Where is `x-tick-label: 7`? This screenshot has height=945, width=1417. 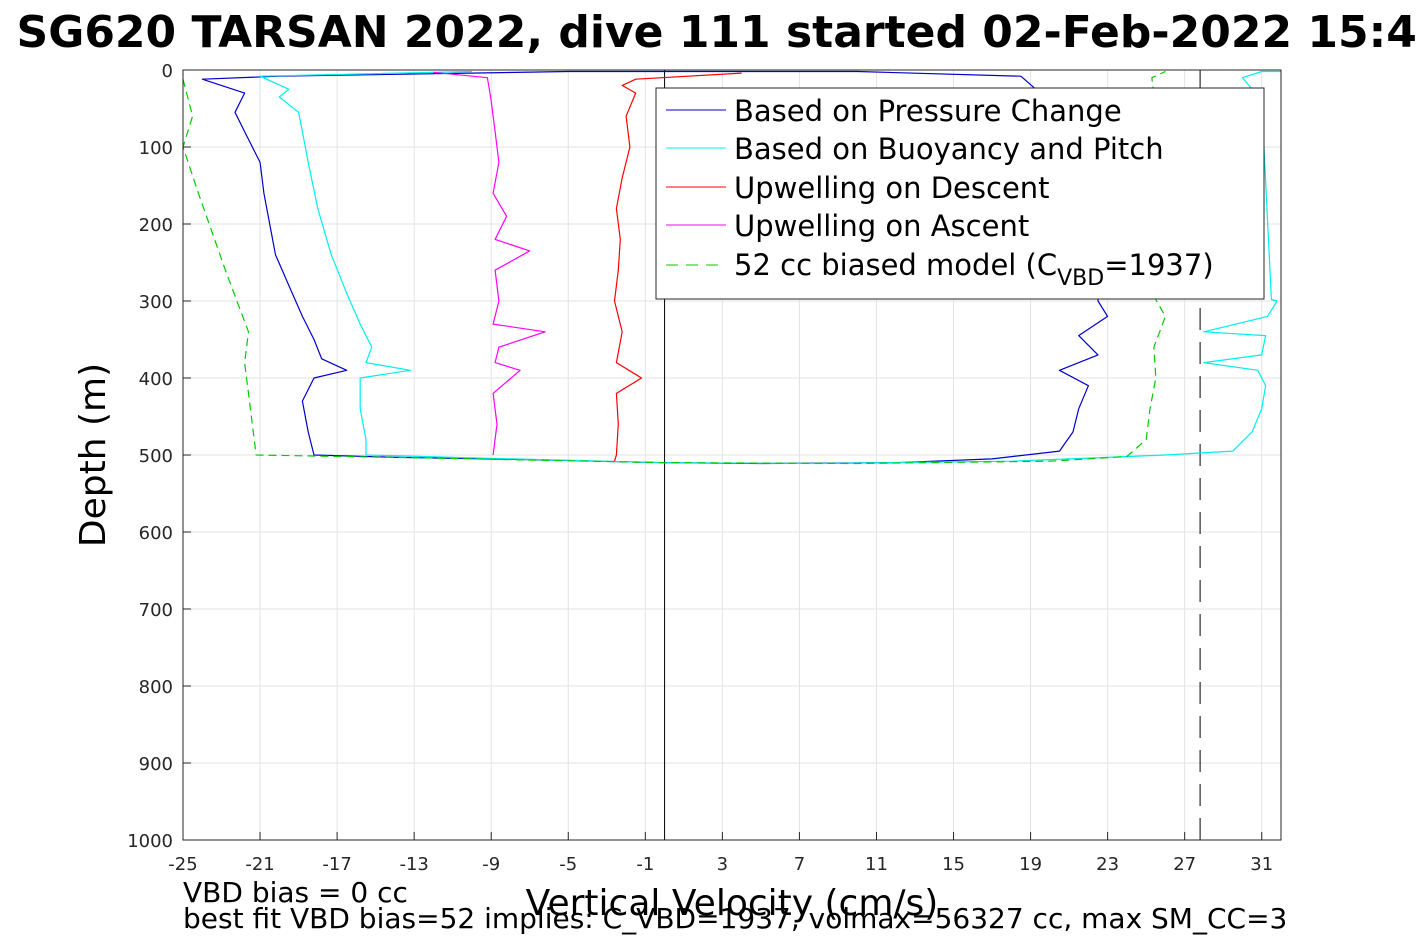
x-tick-label: 7 is located at coordinates (799, 864).